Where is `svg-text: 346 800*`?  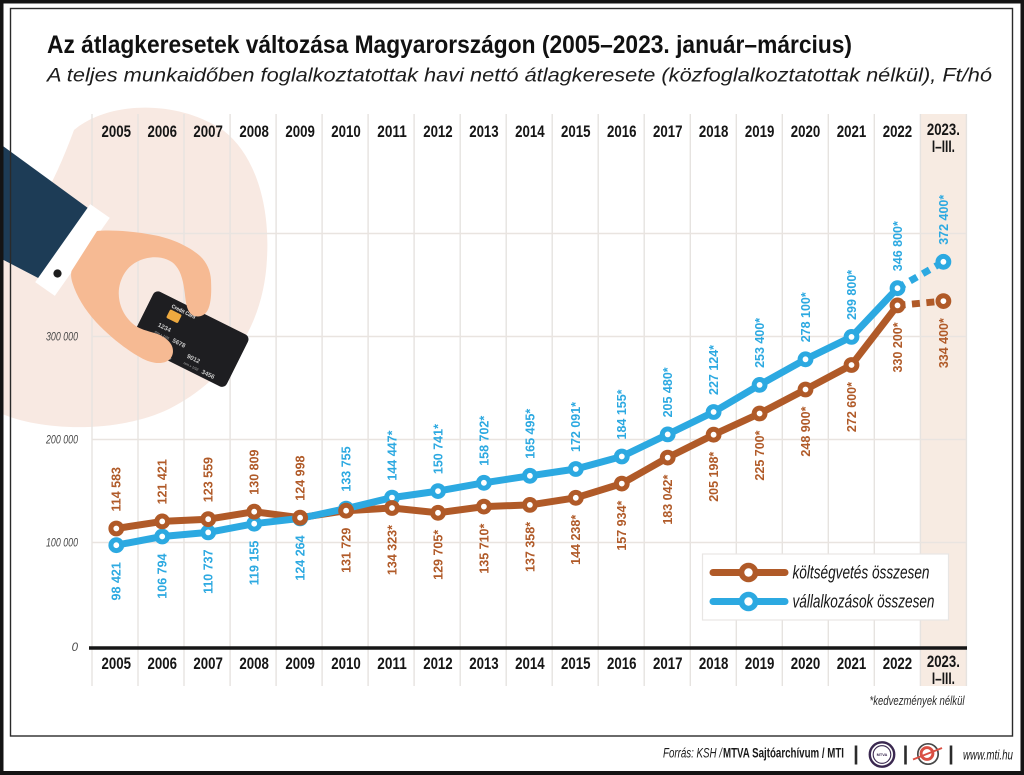 svg-text: 346 800* is located at coordinates (898, 246).